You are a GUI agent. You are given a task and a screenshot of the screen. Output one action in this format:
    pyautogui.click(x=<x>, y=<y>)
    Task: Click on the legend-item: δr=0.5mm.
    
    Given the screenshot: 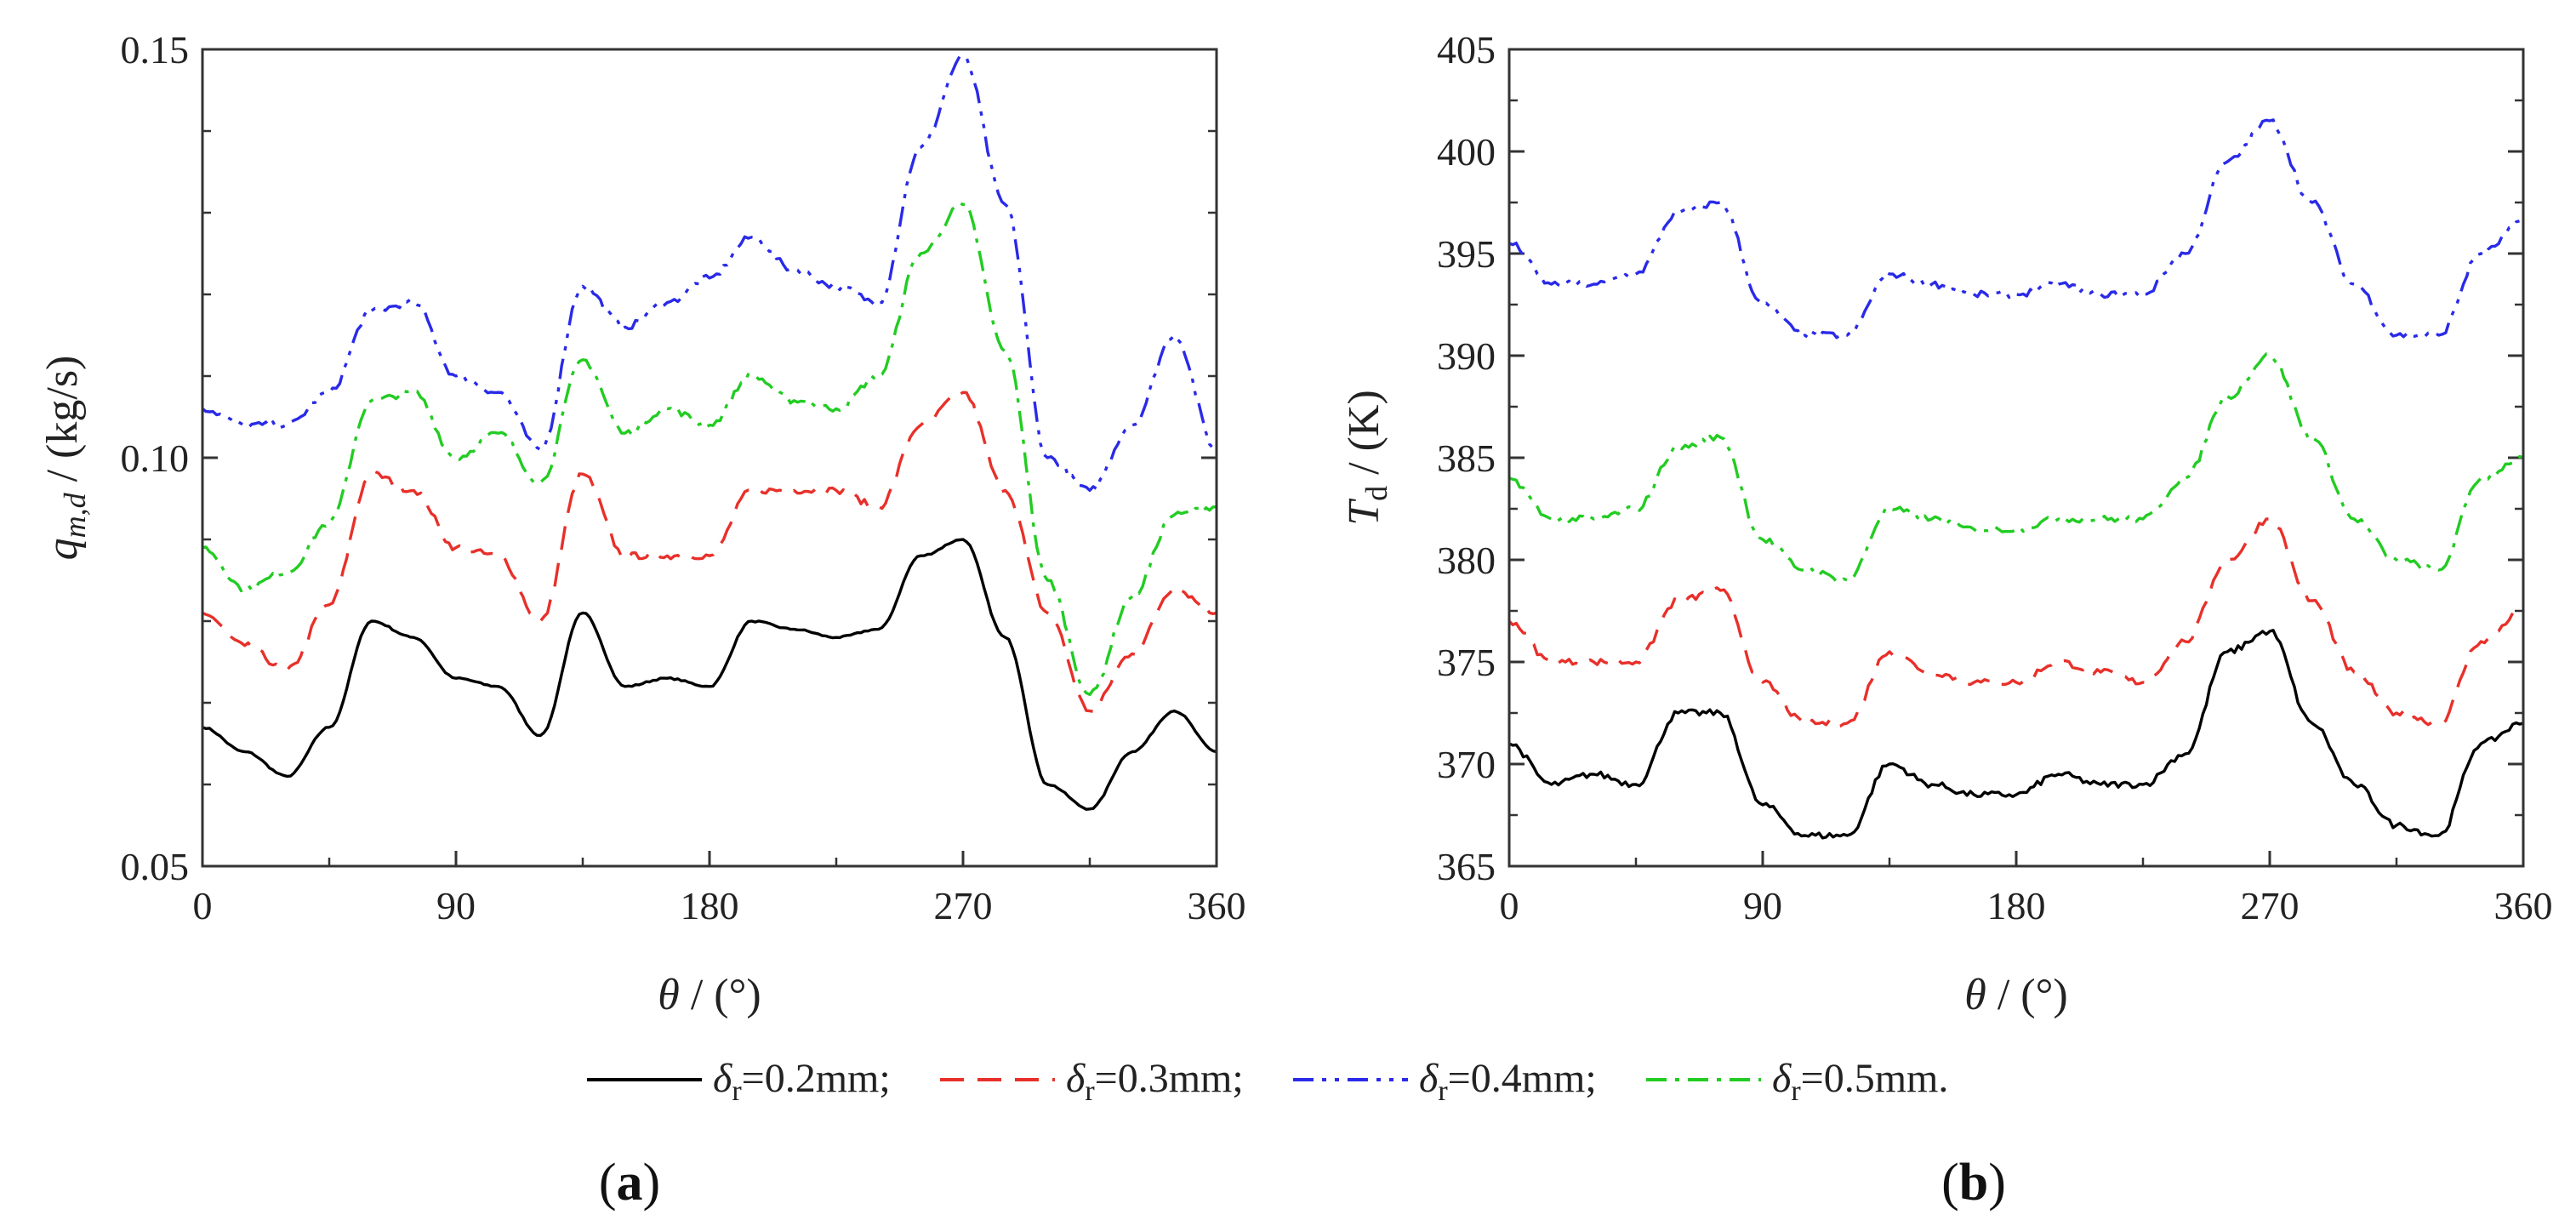 What is the action you would take?
    pyautogui.click(x=1797, y=1081)
    